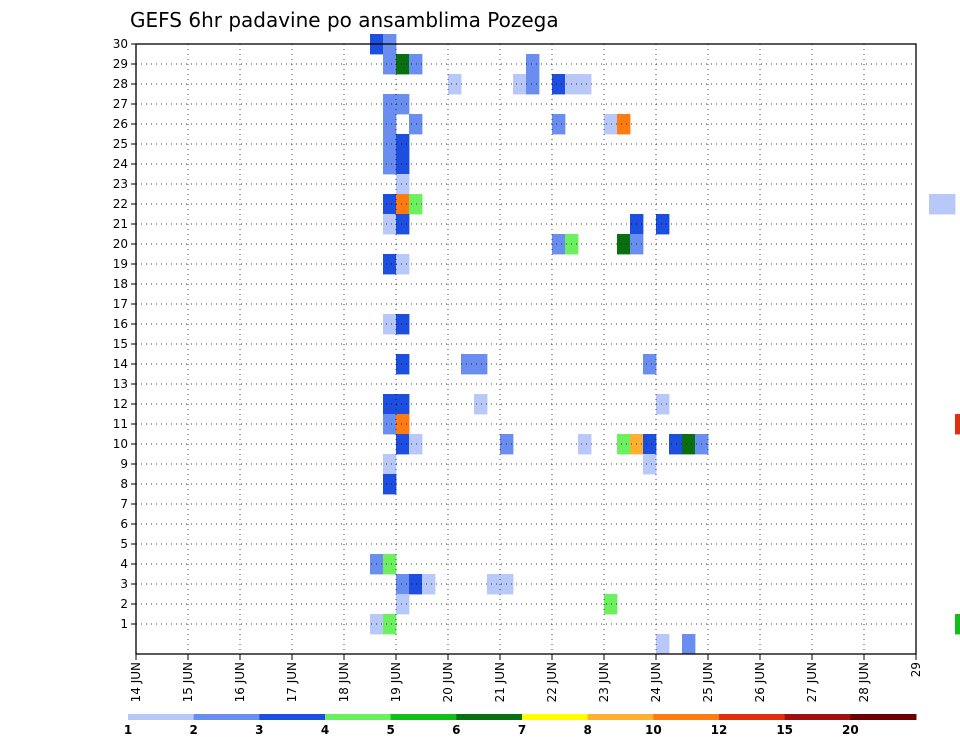 This screenshot has width=960, height=742. I want to click on x-tick-label: 24 JUN, so click(656, 682).